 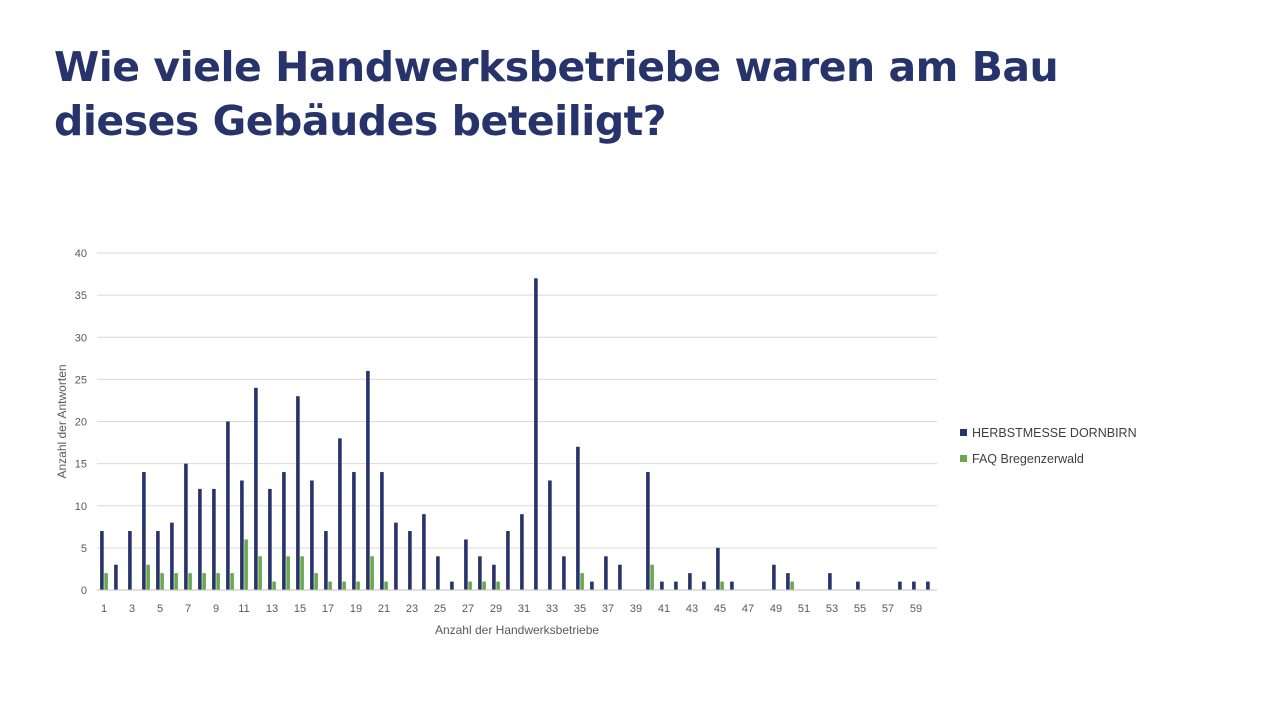 I want to click on y-tick-label: 35, so click(x=81, y=296).